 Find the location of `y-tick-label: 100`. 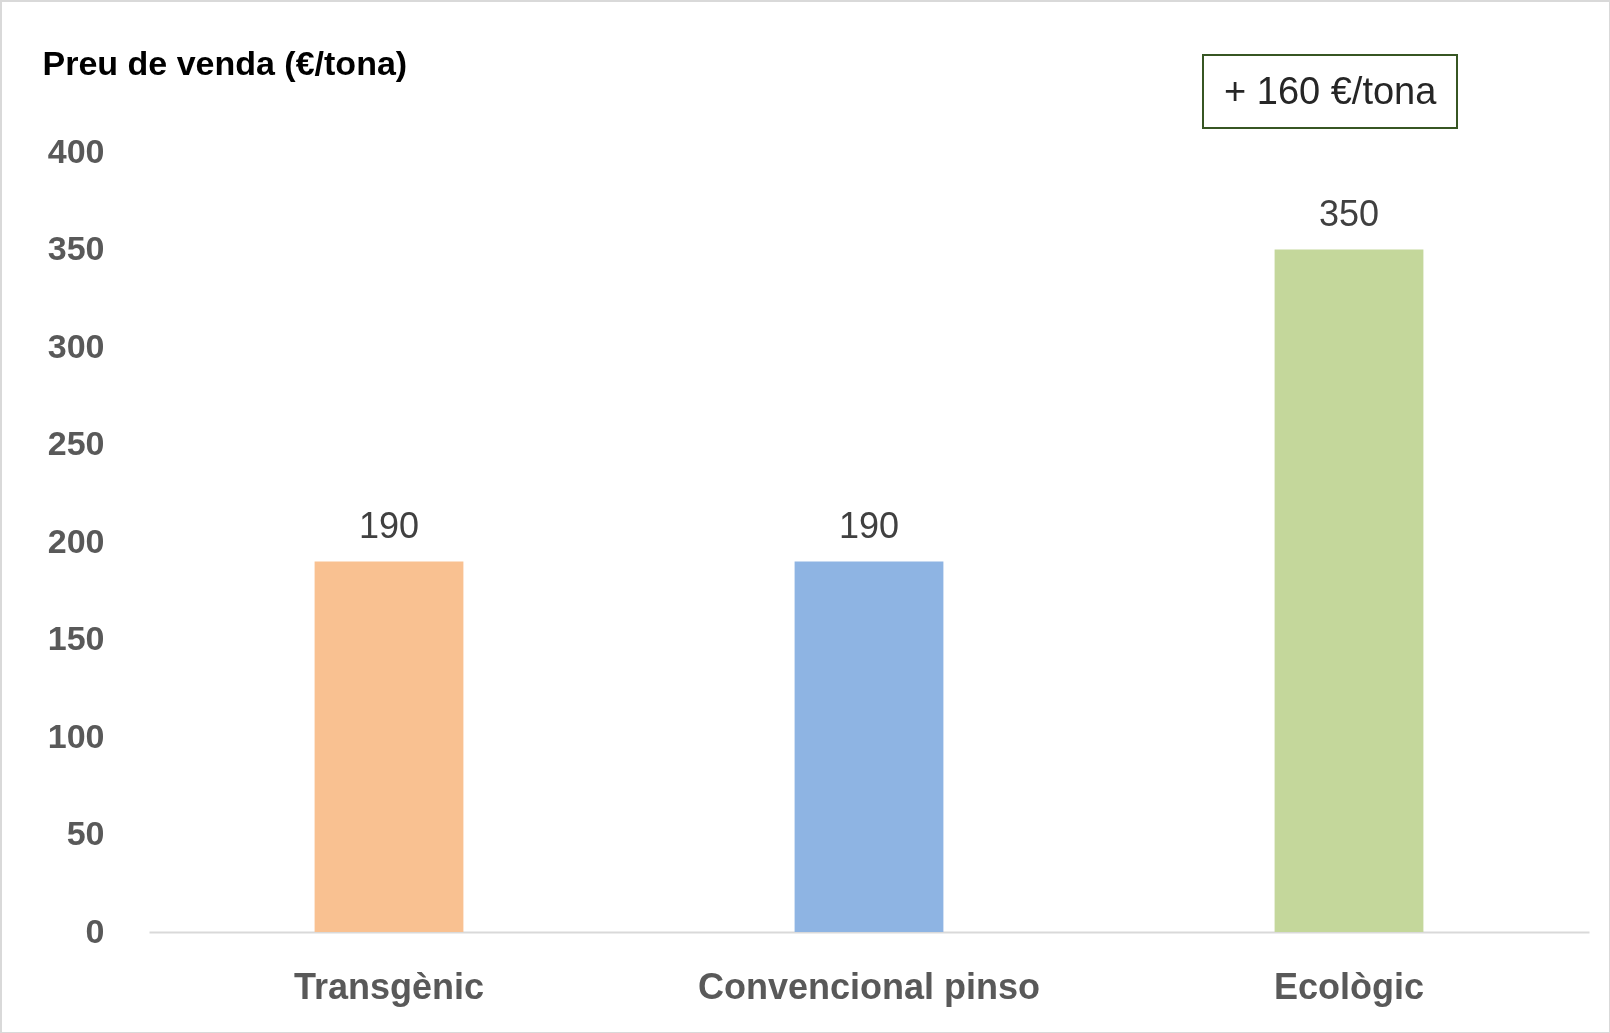

y-tick-label: 100 is located at coordinates (76, 735).